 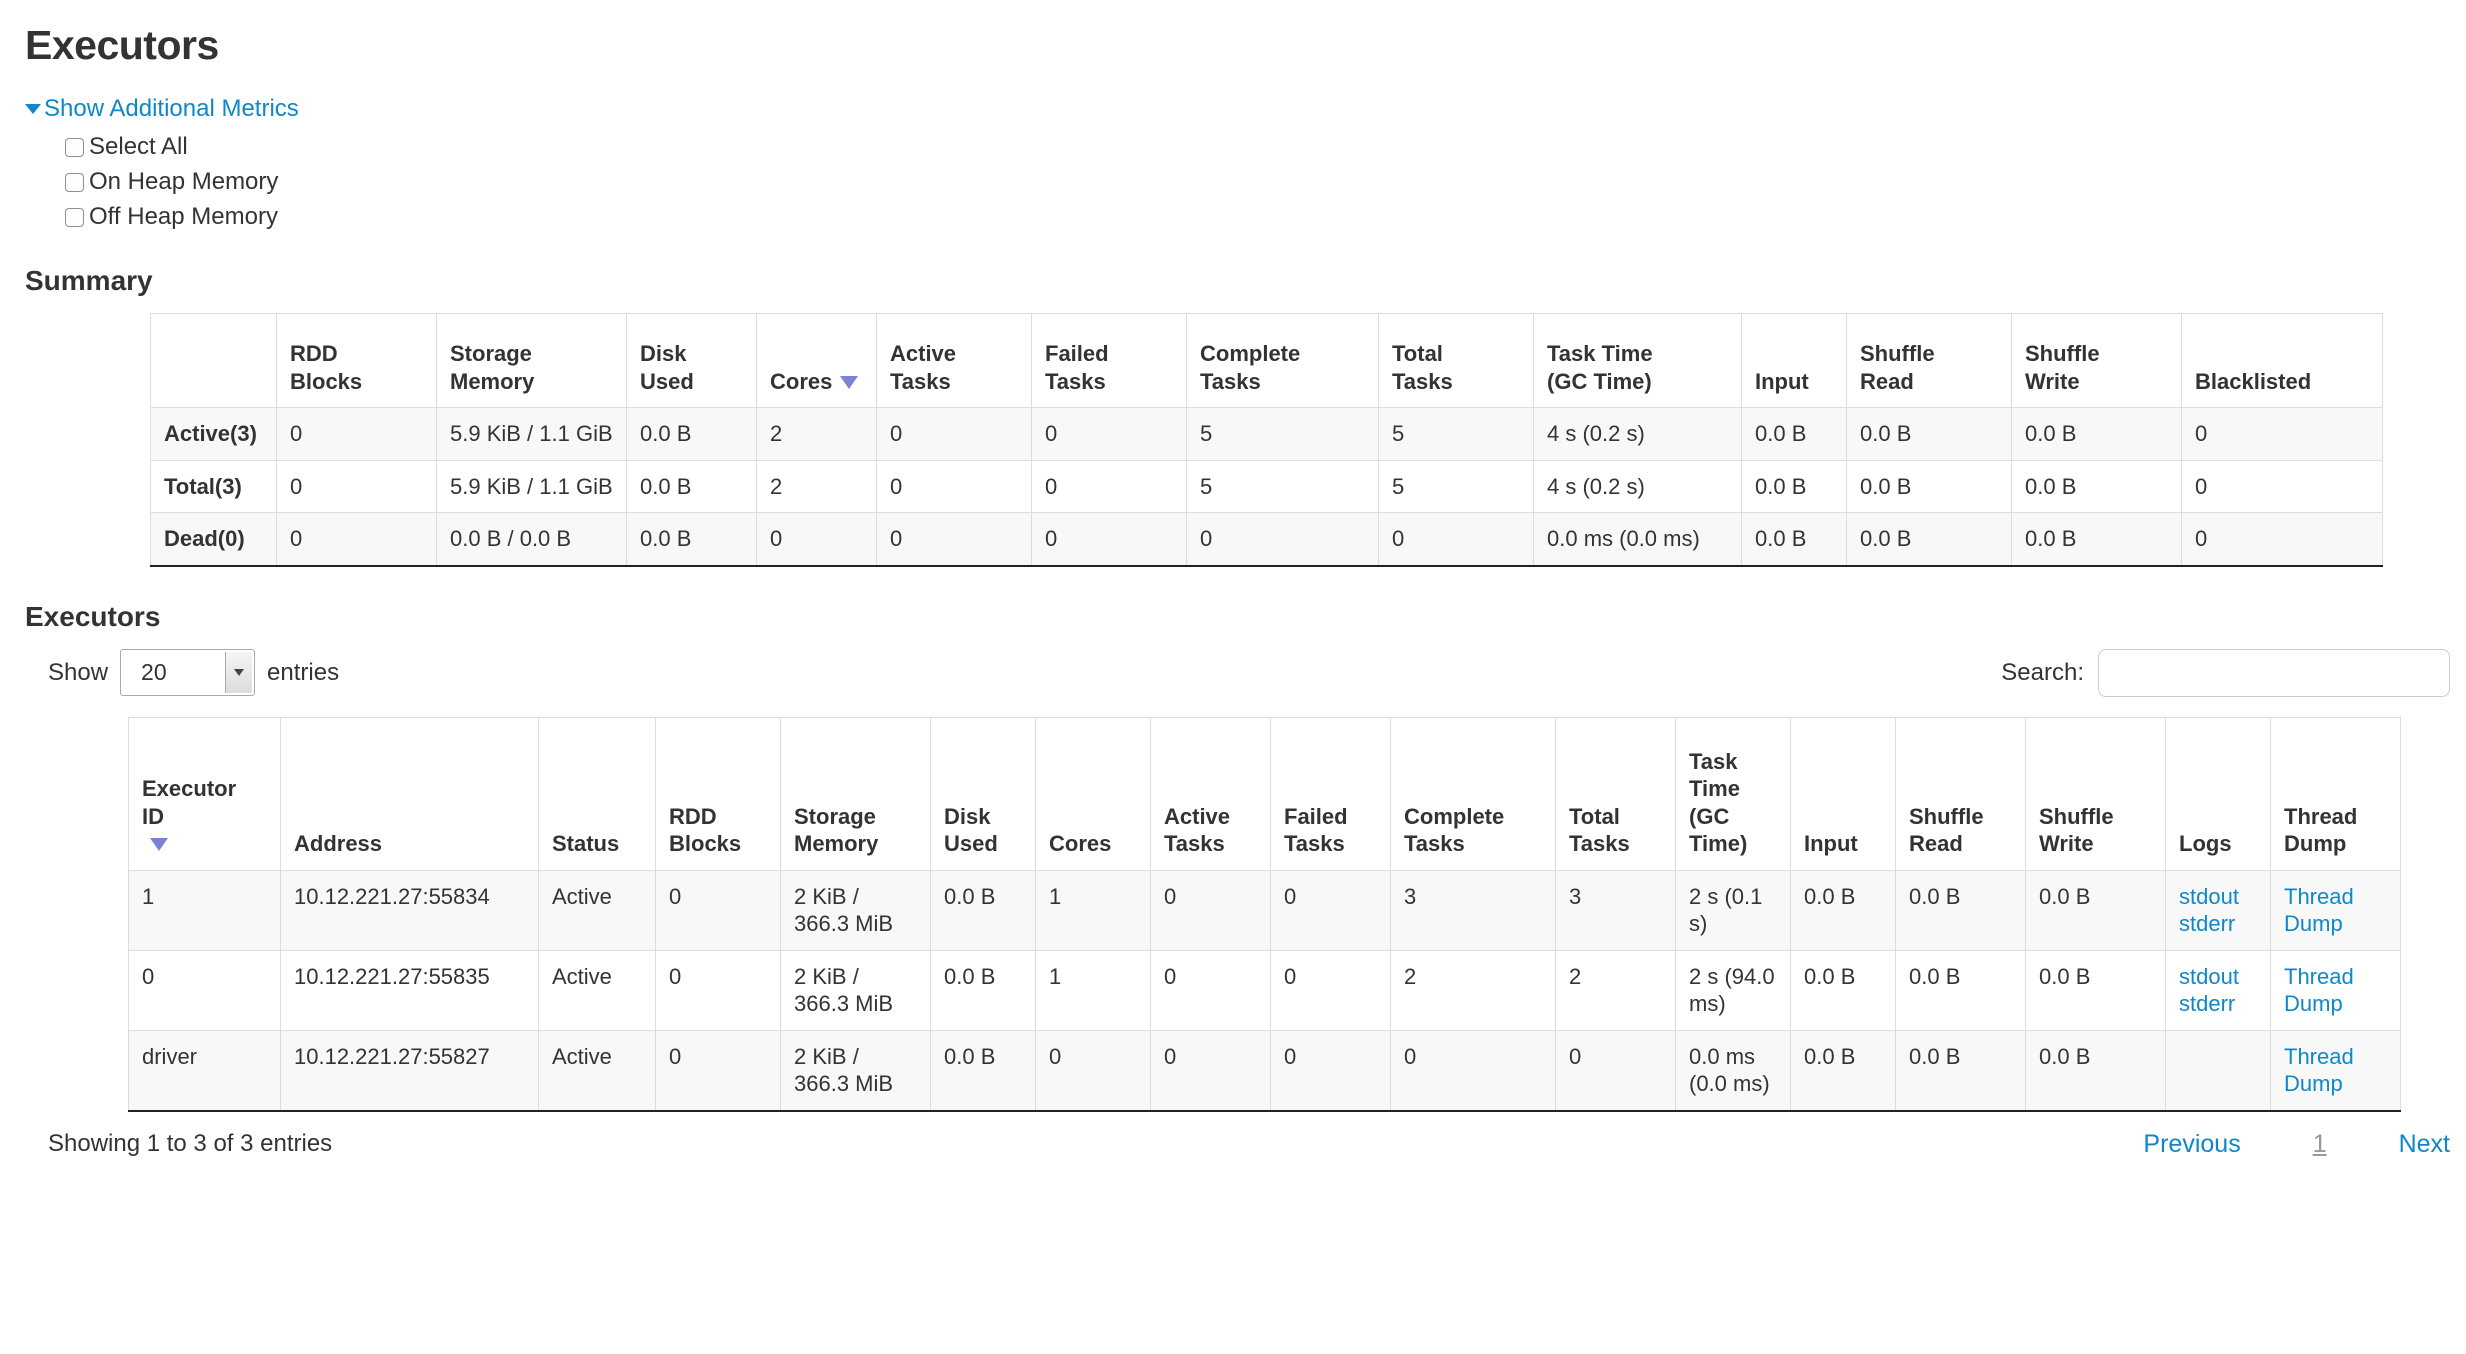 What do you see at coordinates (1249, 672) in the screenshot?
I see `table-controls: Show 20 entries Search:` at bounding box center [1249, 672].